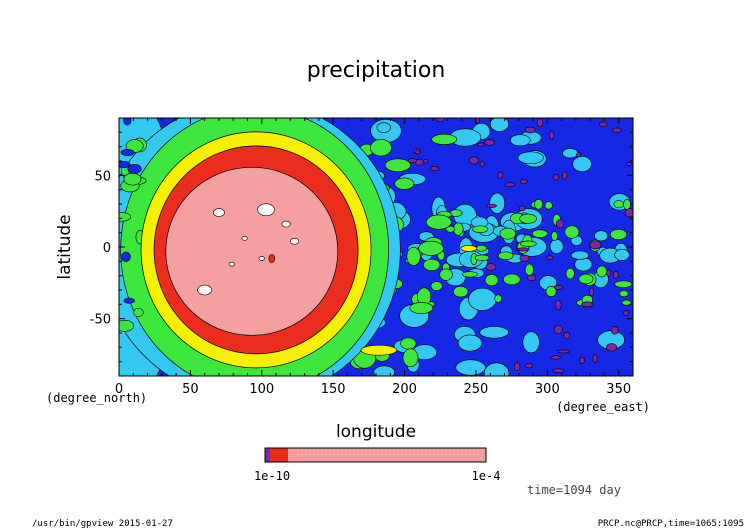 The height and width of the screenshot is (532, 752). Describe the element at coordinates (486, 476) in the screenshot. I see `colorbar-label-high: 1e-4` at that location.